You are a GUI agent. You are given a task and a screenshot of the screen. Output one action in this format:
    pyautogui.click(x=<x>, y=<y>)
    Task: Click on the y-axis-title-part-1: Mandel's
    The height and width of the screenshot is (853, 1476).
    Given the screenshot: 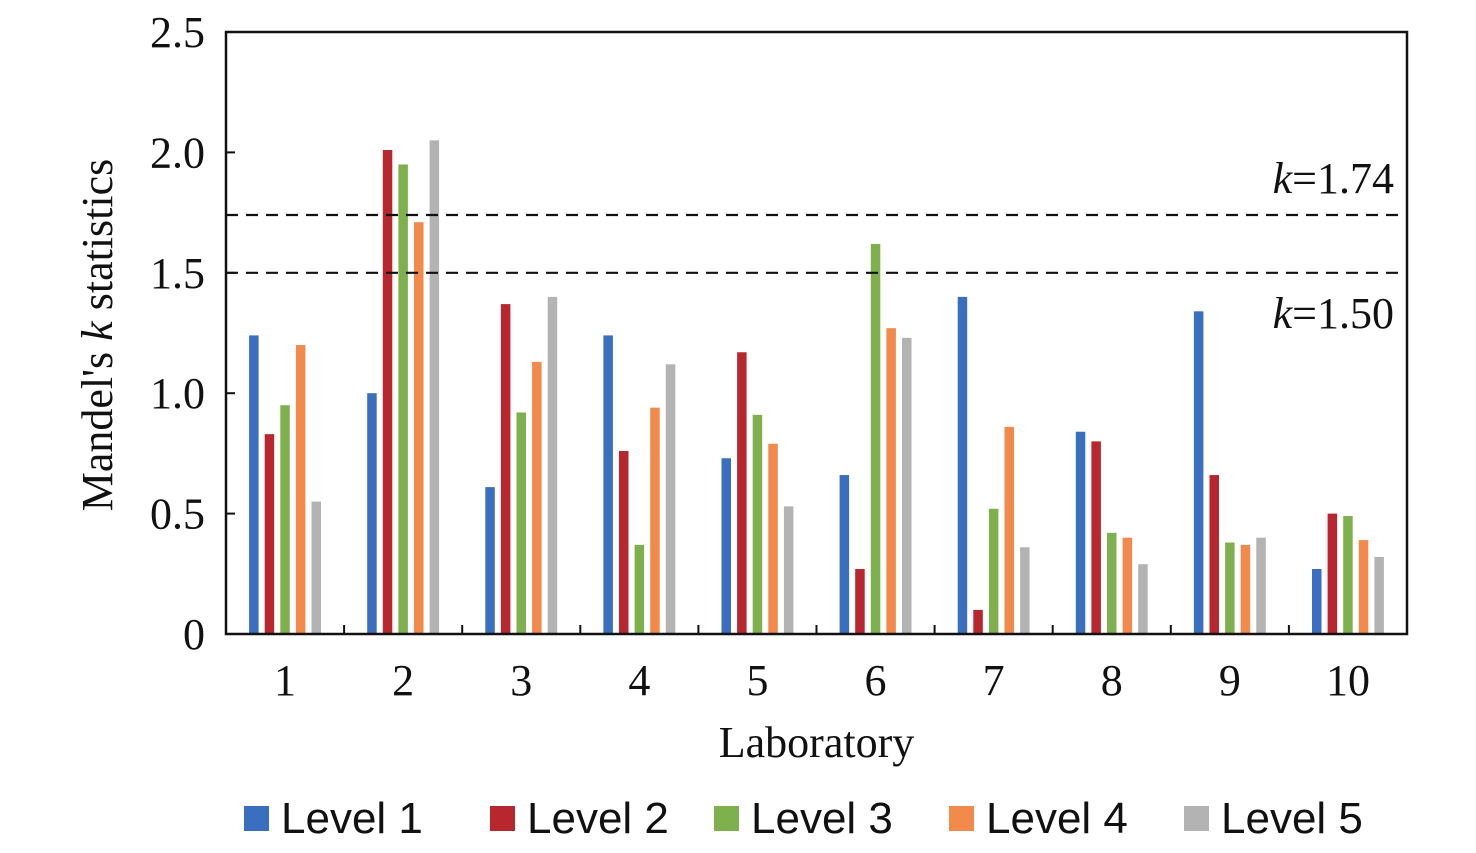 What is the action you would take?
    pyautogui.click(x=97, y=426)
    